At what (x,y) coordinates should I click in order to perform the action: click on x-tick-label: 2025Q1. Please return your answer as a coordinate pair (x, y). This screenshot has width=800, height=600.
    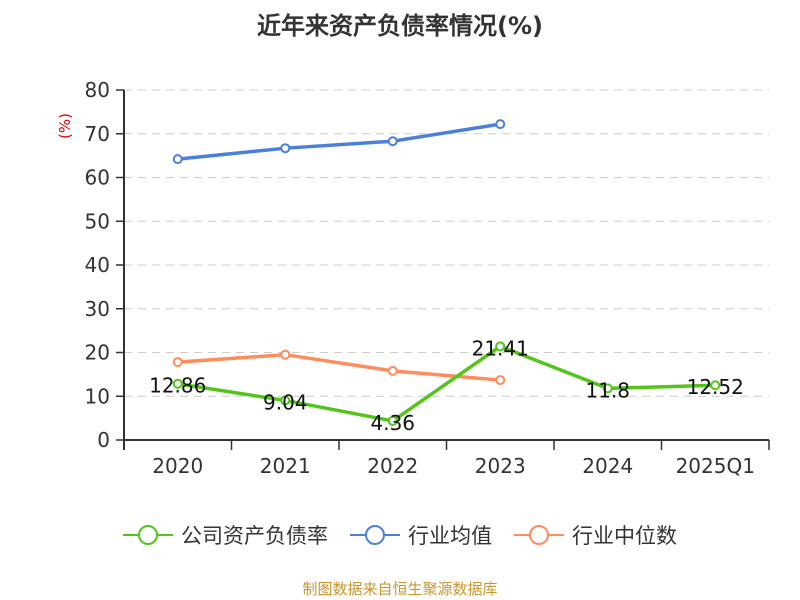
    Looking at the image, I should click on (715, 466).